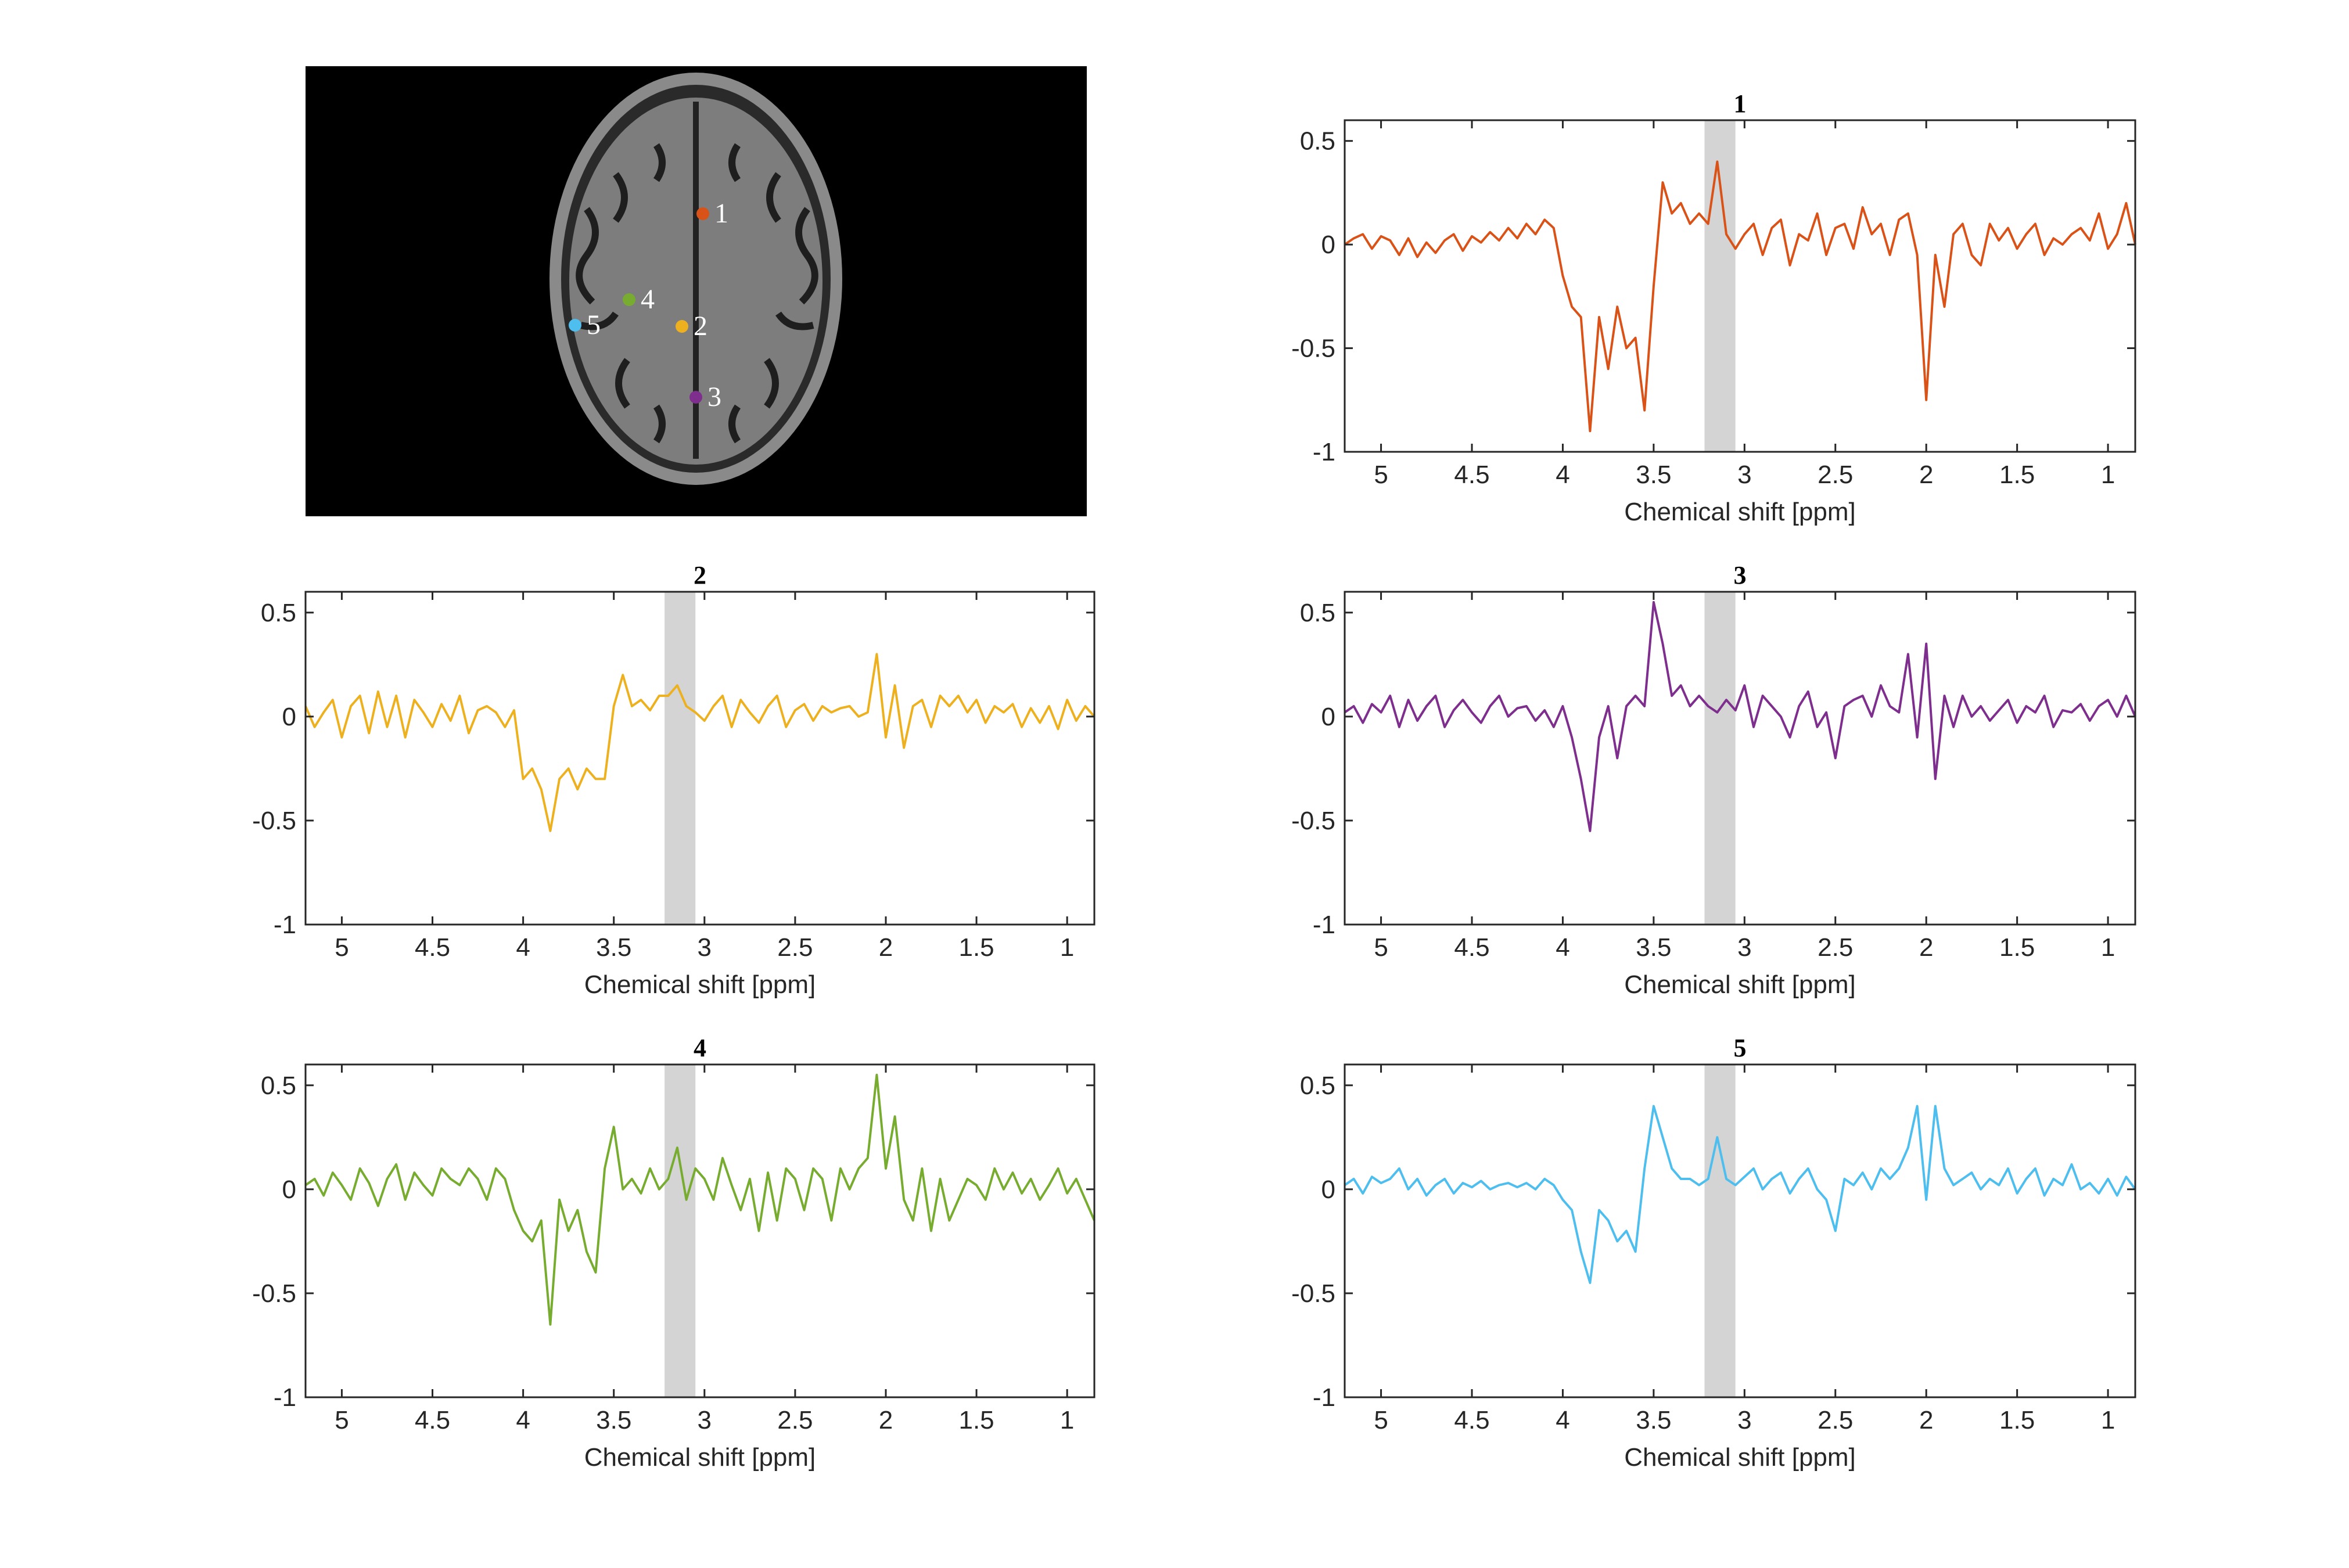 This screenshot has height=1568, width=2349. Describe the element at coordinates (700, 575) in the screenshot. I see `chart-title: 2` at that location.